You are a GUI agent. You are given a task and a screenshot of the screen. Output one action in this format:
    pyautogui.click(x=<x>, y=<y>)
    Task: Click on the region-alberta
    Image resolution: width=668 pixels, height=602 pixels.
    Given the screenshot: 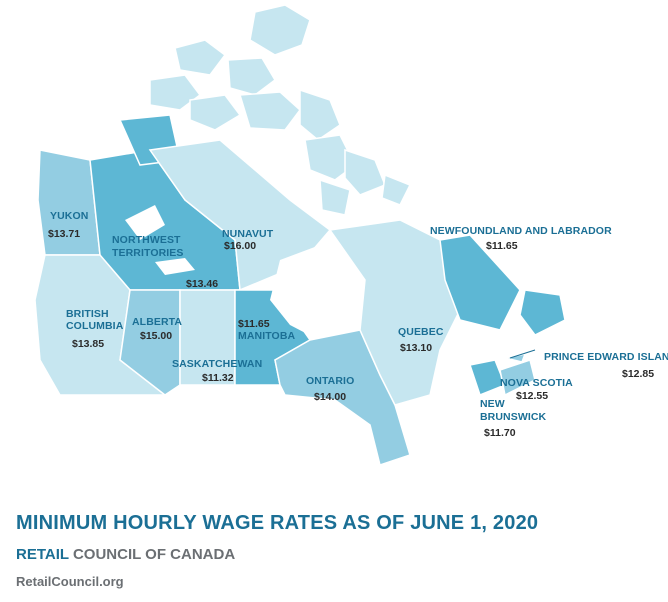 What is the action you would take?
    pyautogui.click(x=150, y=342)
    